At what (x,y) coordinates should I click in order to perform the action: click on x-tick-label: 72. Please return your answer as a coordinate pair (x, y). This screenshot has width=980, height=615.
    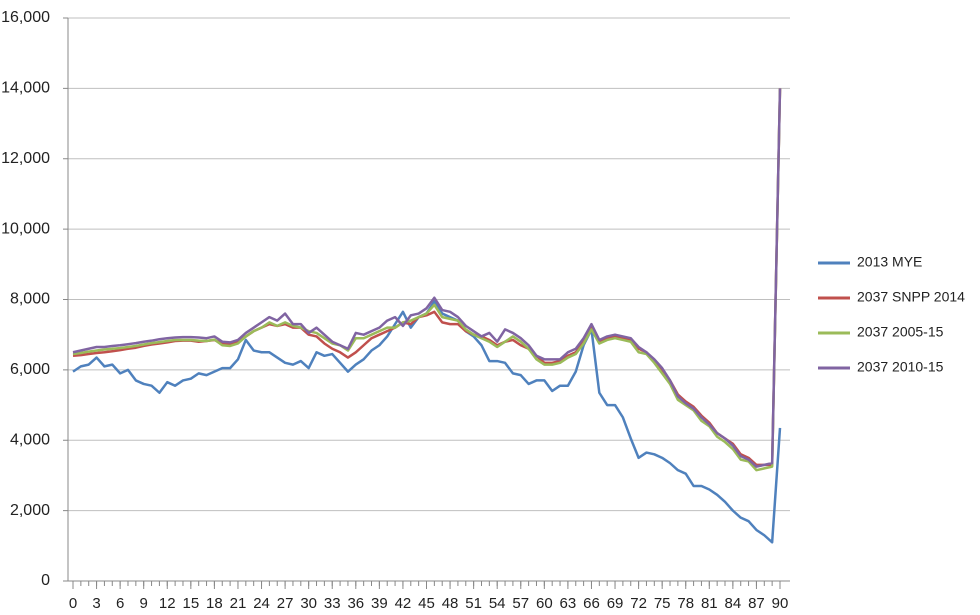
    Looking at the image, I should click on (638, 603).